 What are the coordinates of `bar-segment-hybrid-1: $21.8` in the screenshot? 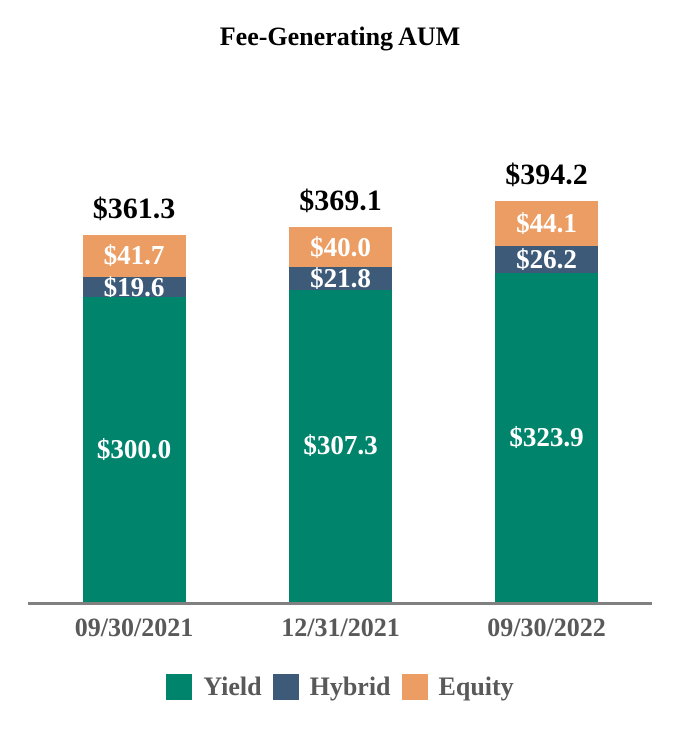 It's located at (340, 278).